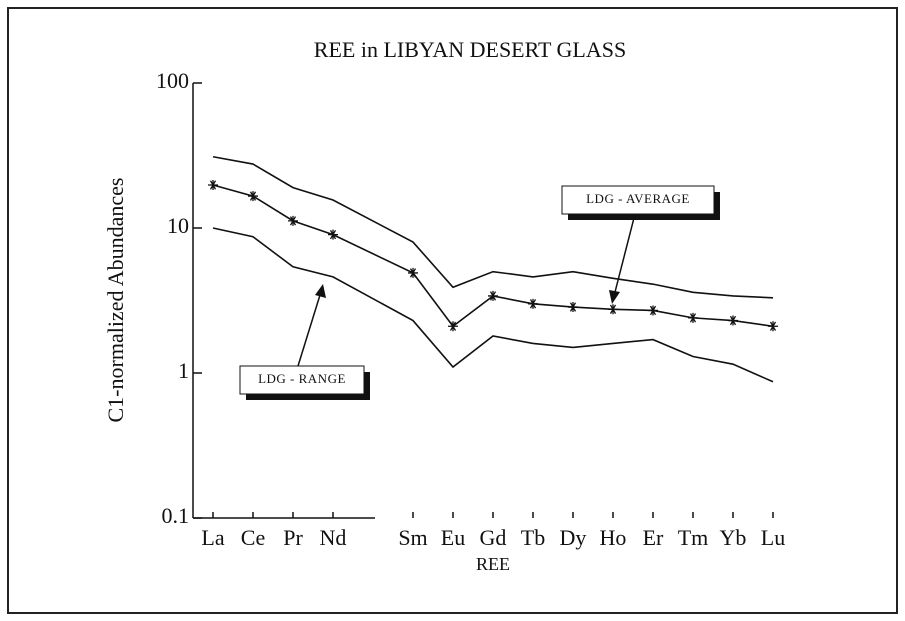  I want to click on x-tick-label: Nd, so click(333, 537).